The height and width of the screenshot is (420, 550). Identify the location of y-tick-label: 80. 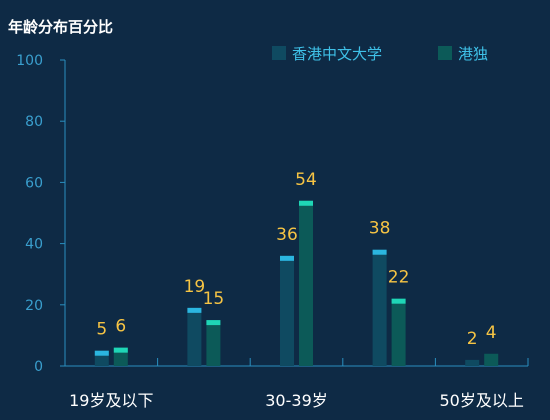
(34, 122).